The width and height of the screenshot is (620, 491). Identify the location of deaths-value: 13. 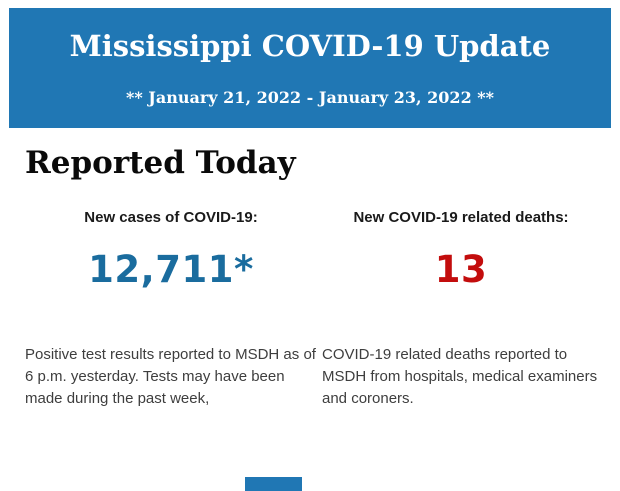
(461, 269).